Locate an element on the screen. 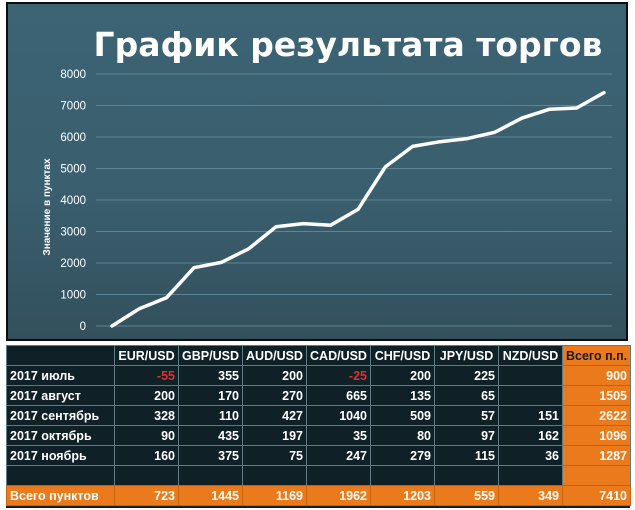  table-cell: 435 is located at coordinates (210, 435).